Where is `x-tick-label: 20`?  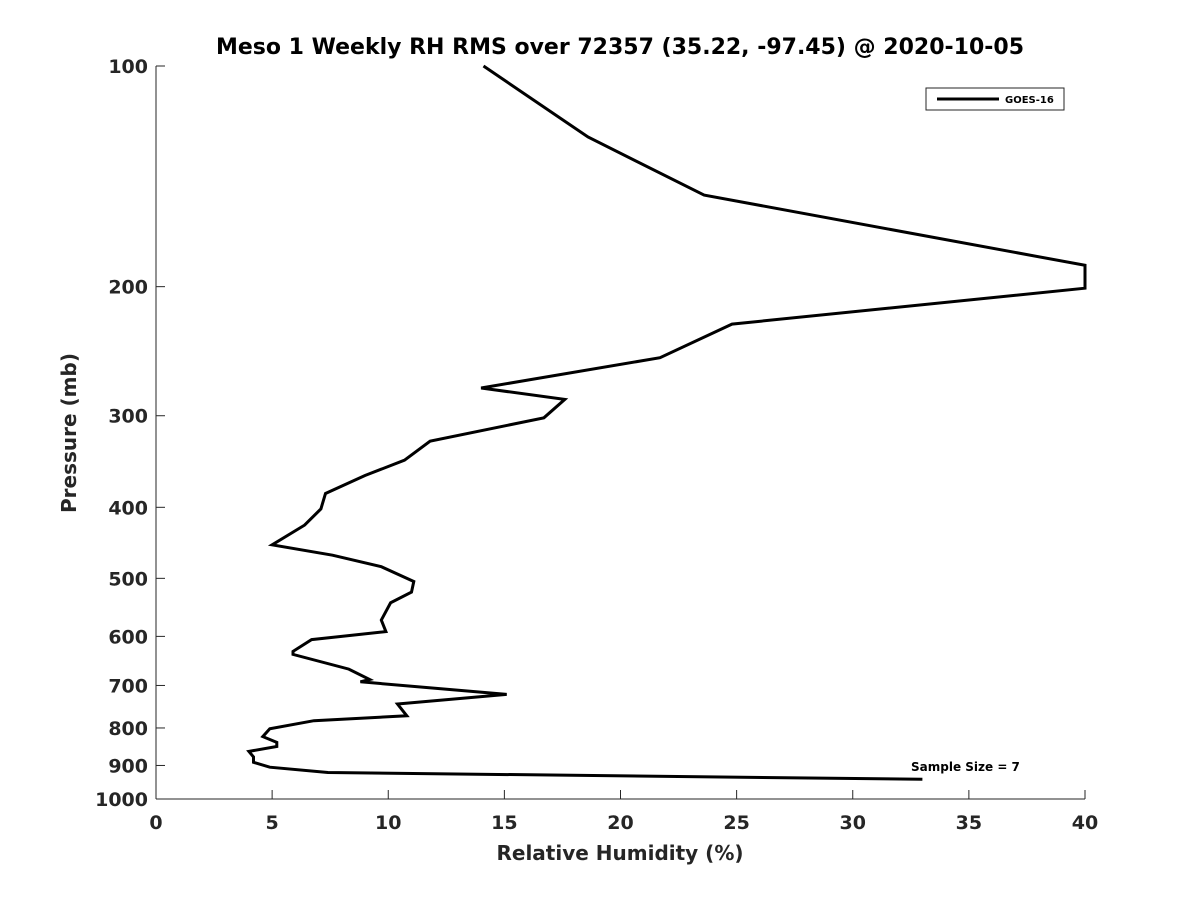
x-tick-label: 20 is located at coordinates (620, 823).